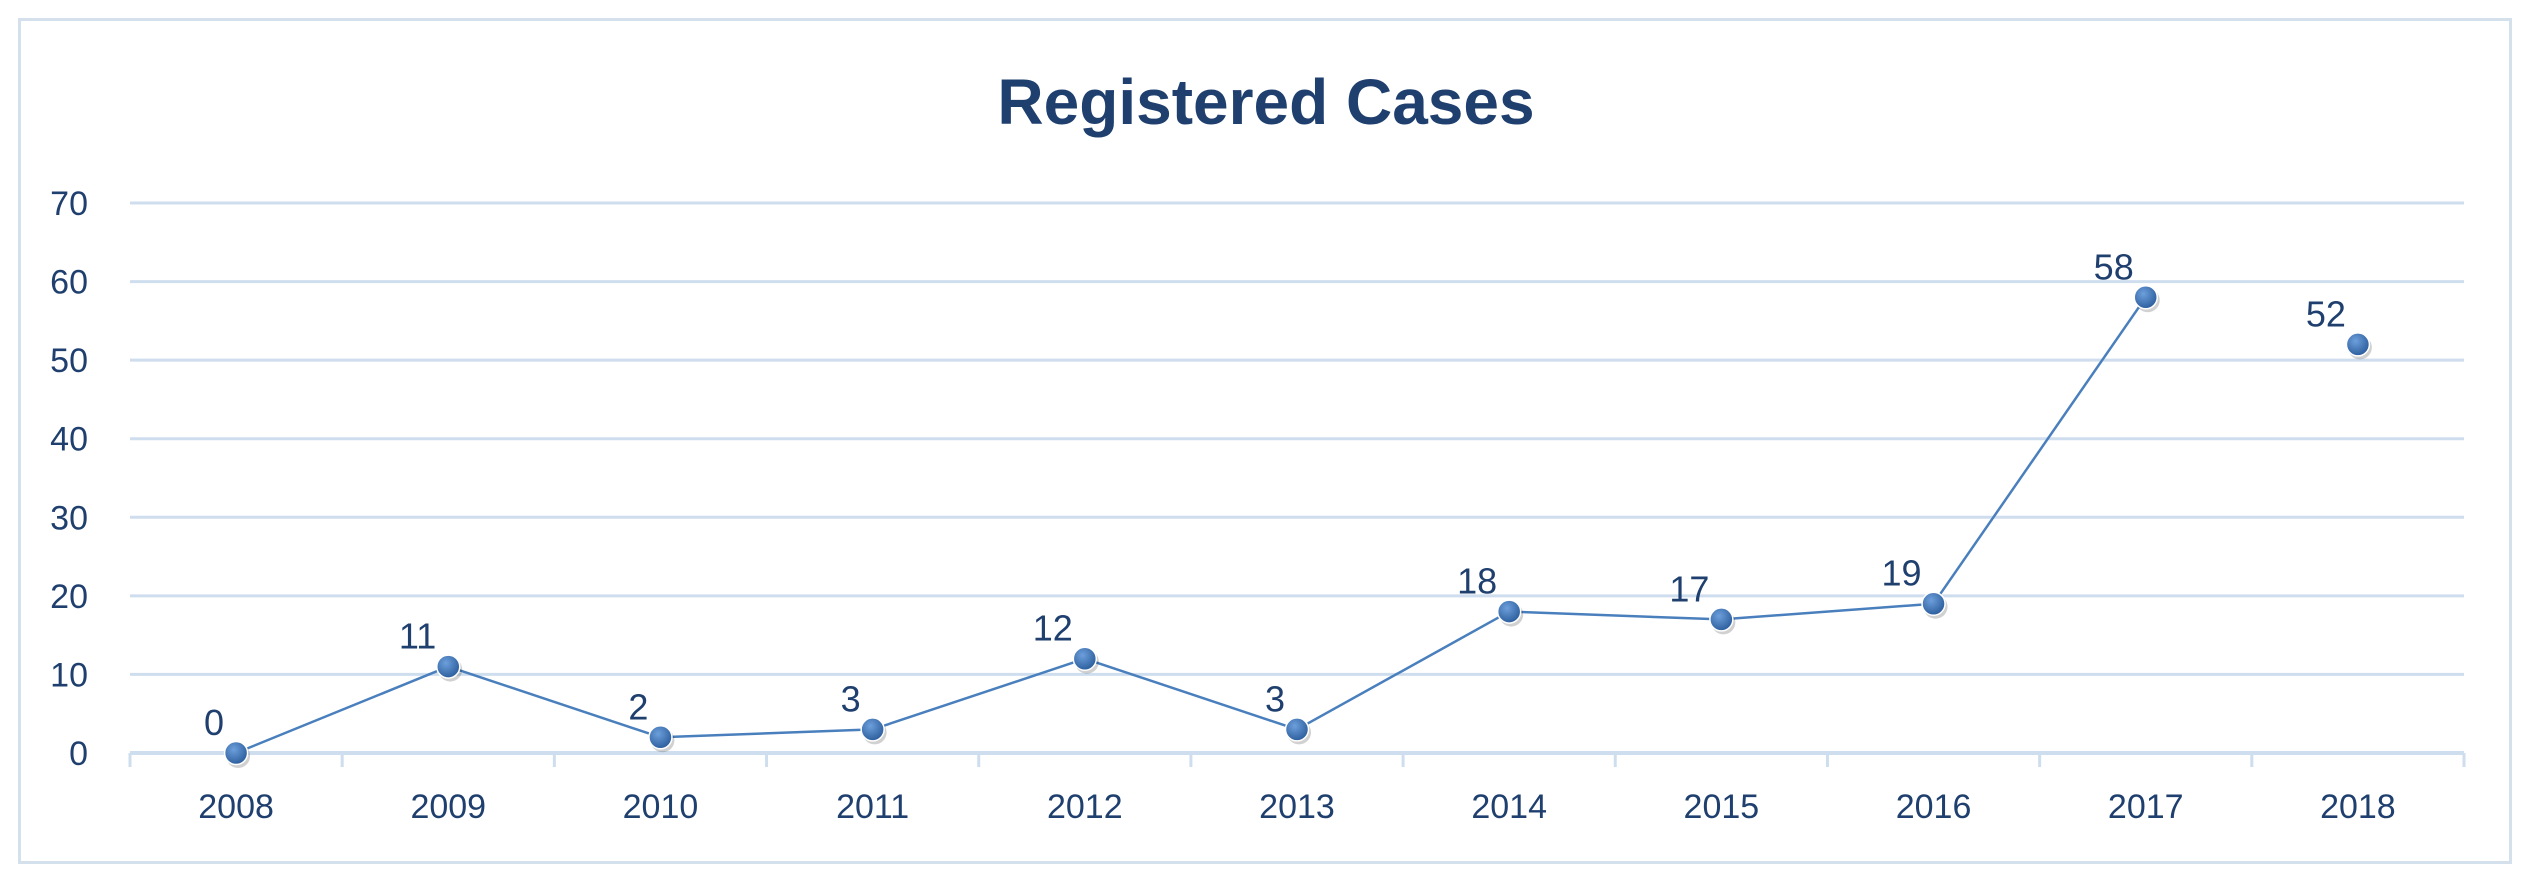 This screenshot has width=2532, height=884. What do you see at coordinates (69, 479) in the screenshot?
I see `y-axis-ticks: 0 10 20 30 40 50 60 70` at bounding box center [69, 479].